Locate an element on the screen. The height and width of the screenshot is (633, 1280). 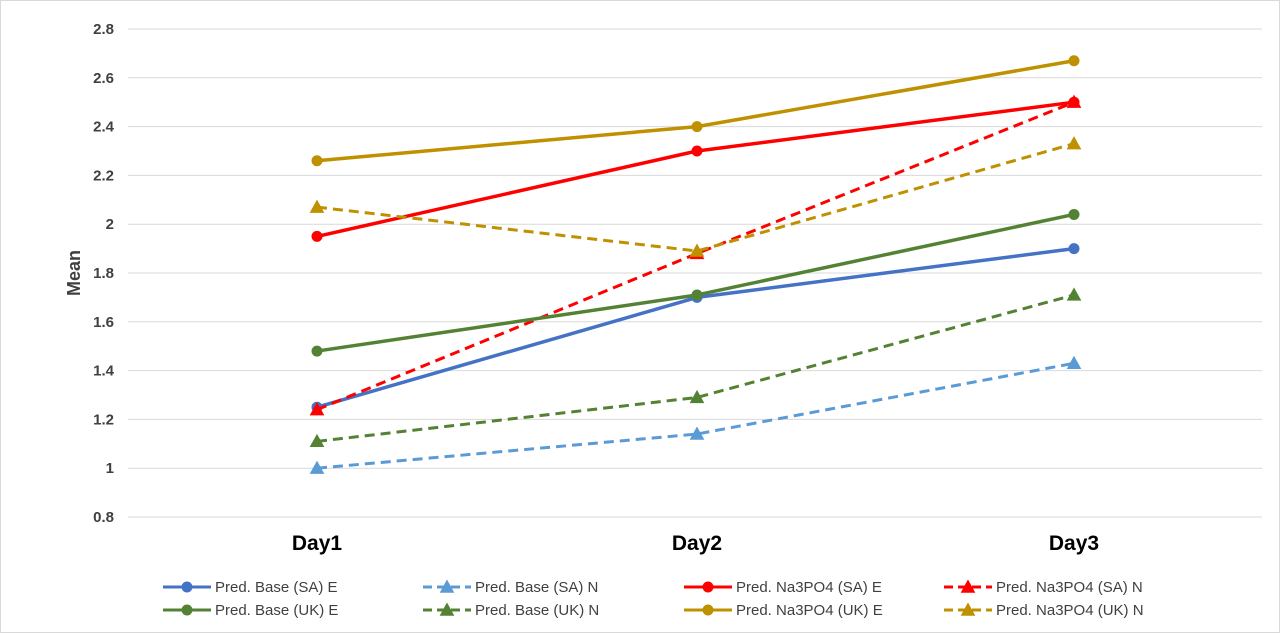
x-category-label: Day3 is located at coordinates (1074, 543).